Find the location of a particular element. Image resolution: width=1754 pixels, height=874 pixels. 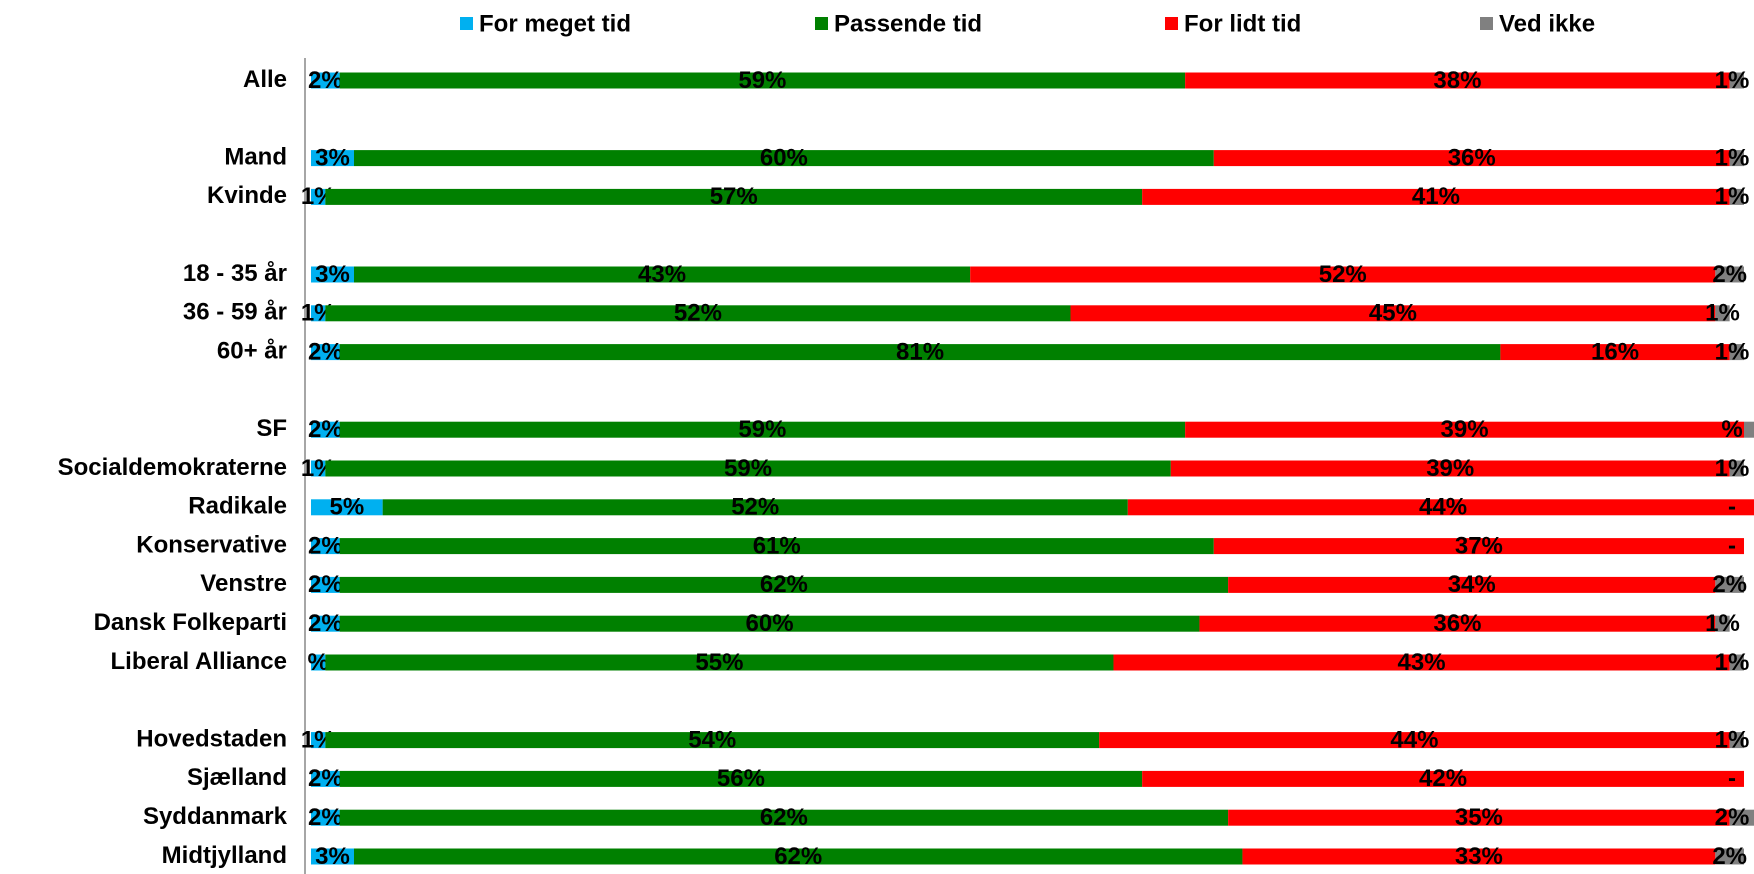

data-label: 61% is located at coordinates (777, 545).